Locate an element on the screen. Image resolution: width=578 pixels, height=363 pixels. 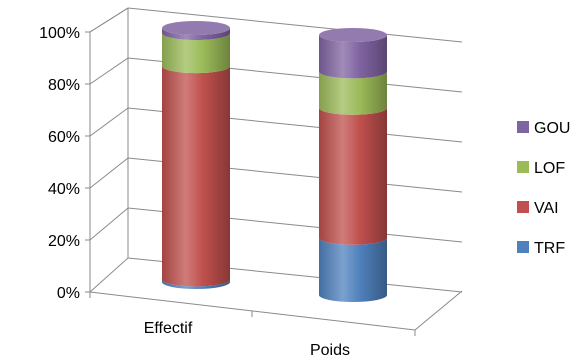
bar-Poids-GOU is located at coordinates (353, 57).